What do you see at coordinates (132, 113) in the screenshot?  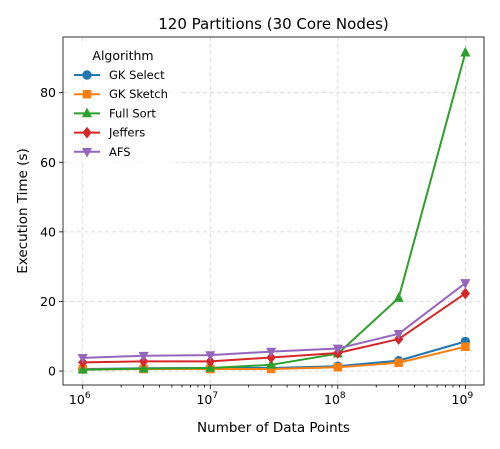 I see `legend-label: Full Sort` at bounding box center [132, 113].